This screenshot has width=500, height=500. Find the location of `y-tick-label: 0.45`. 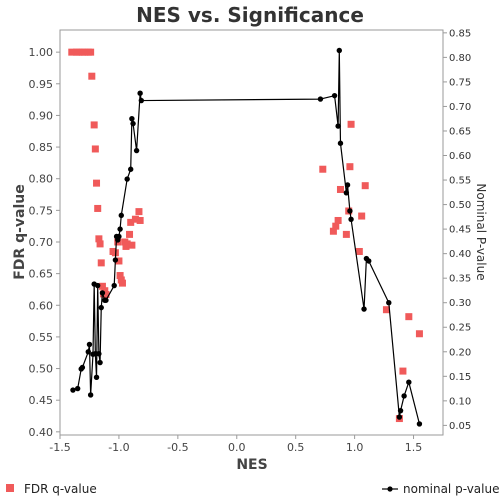

y-tick-label: 0.45 is located at coordinates (41, 400).